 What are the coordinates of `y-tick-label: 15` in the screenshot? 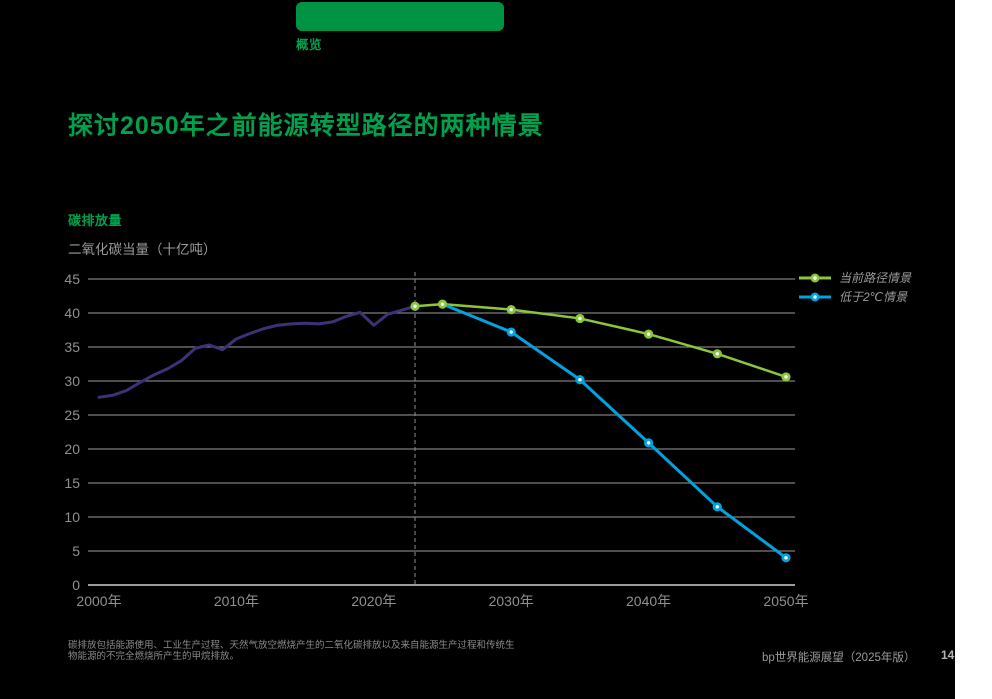 It's located at (72, 483).